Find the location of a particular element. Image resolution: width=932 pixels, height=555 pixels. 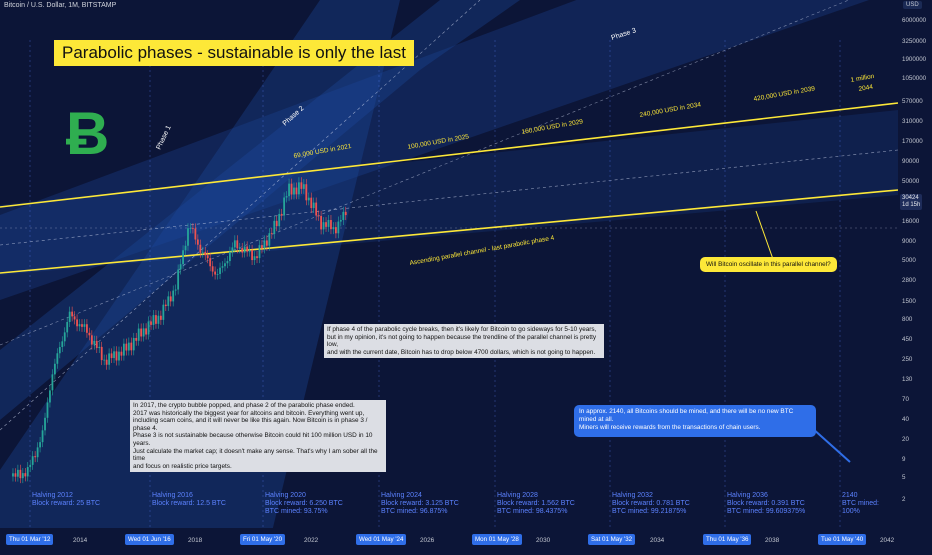

price-axis is located at coordinates (915, 275).